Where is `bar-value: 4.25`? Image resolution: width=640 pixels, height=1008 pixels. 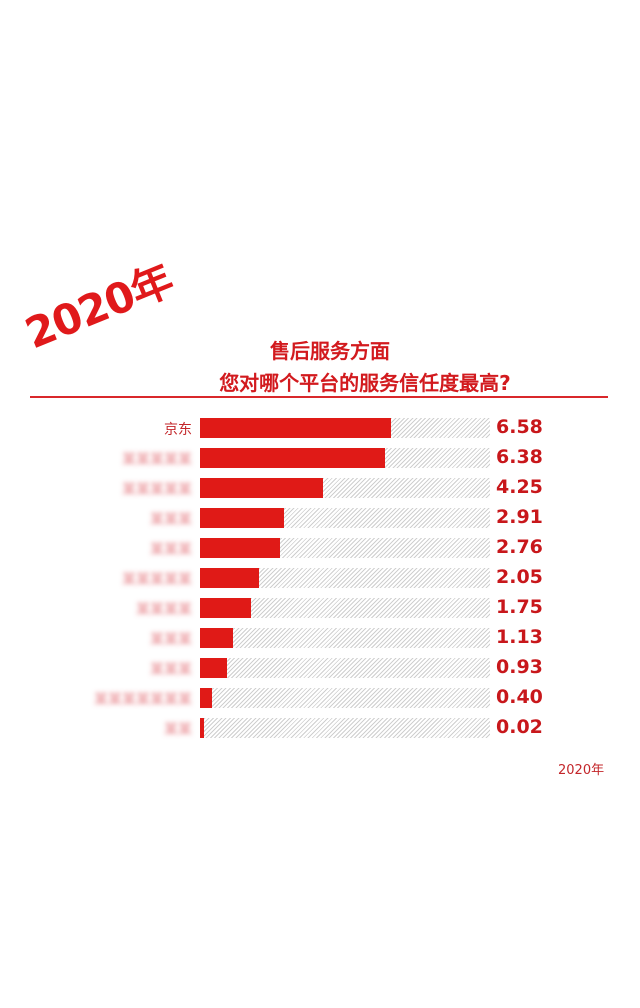 bar-value: 4.25 is located at coordinates (519, 487).